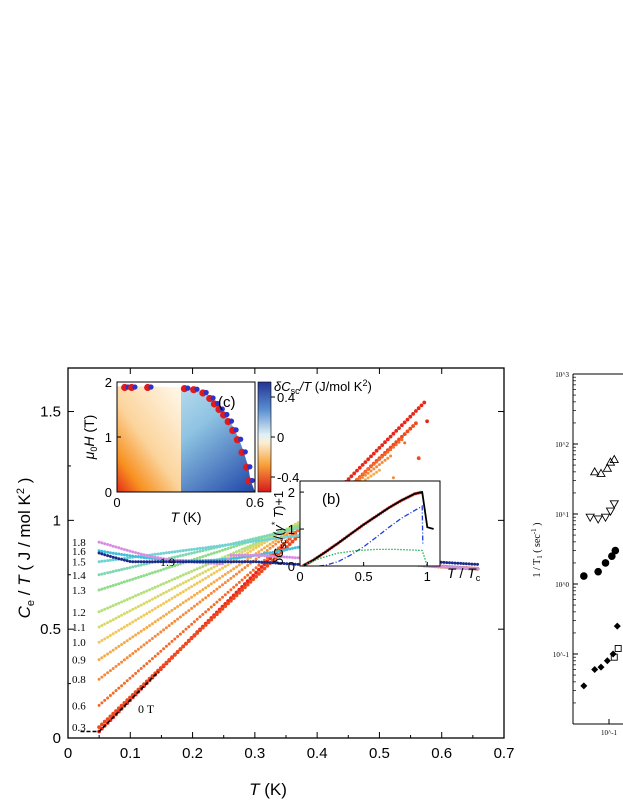 This screenshot has width=623, height=806. I want to click on field-label: 1.6, so click(79, 552).